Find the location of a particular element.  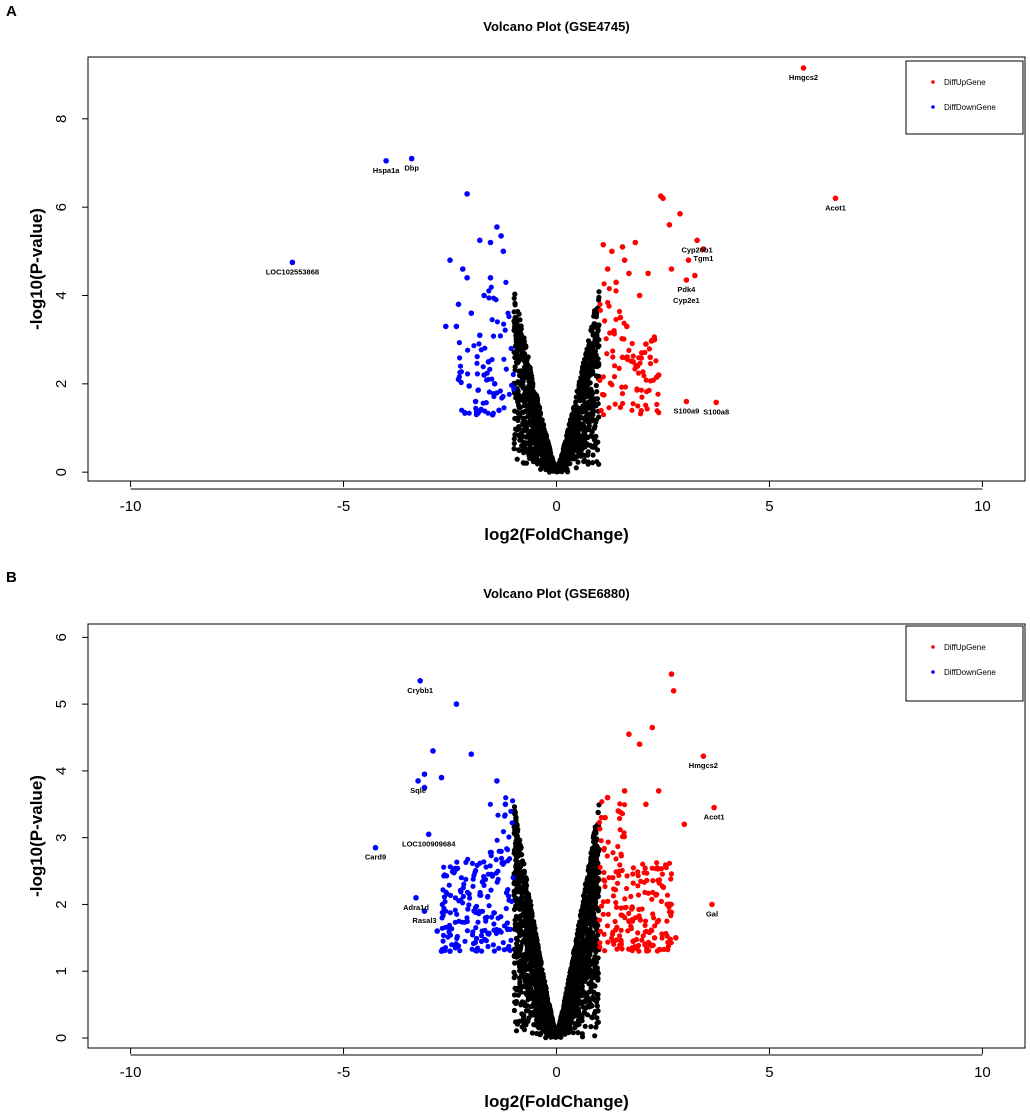

y-tick-label: 2 is located at coordinates (61, 384).